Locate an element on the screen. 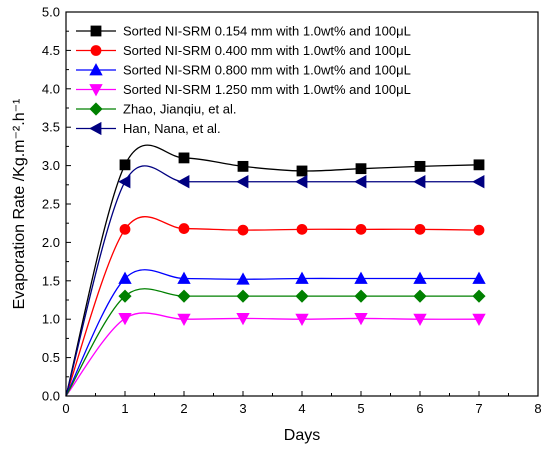 Image resolution: width=550 pixels, height=459 pixels. x-tick-label: 6 is located at coordinates (419, 408).